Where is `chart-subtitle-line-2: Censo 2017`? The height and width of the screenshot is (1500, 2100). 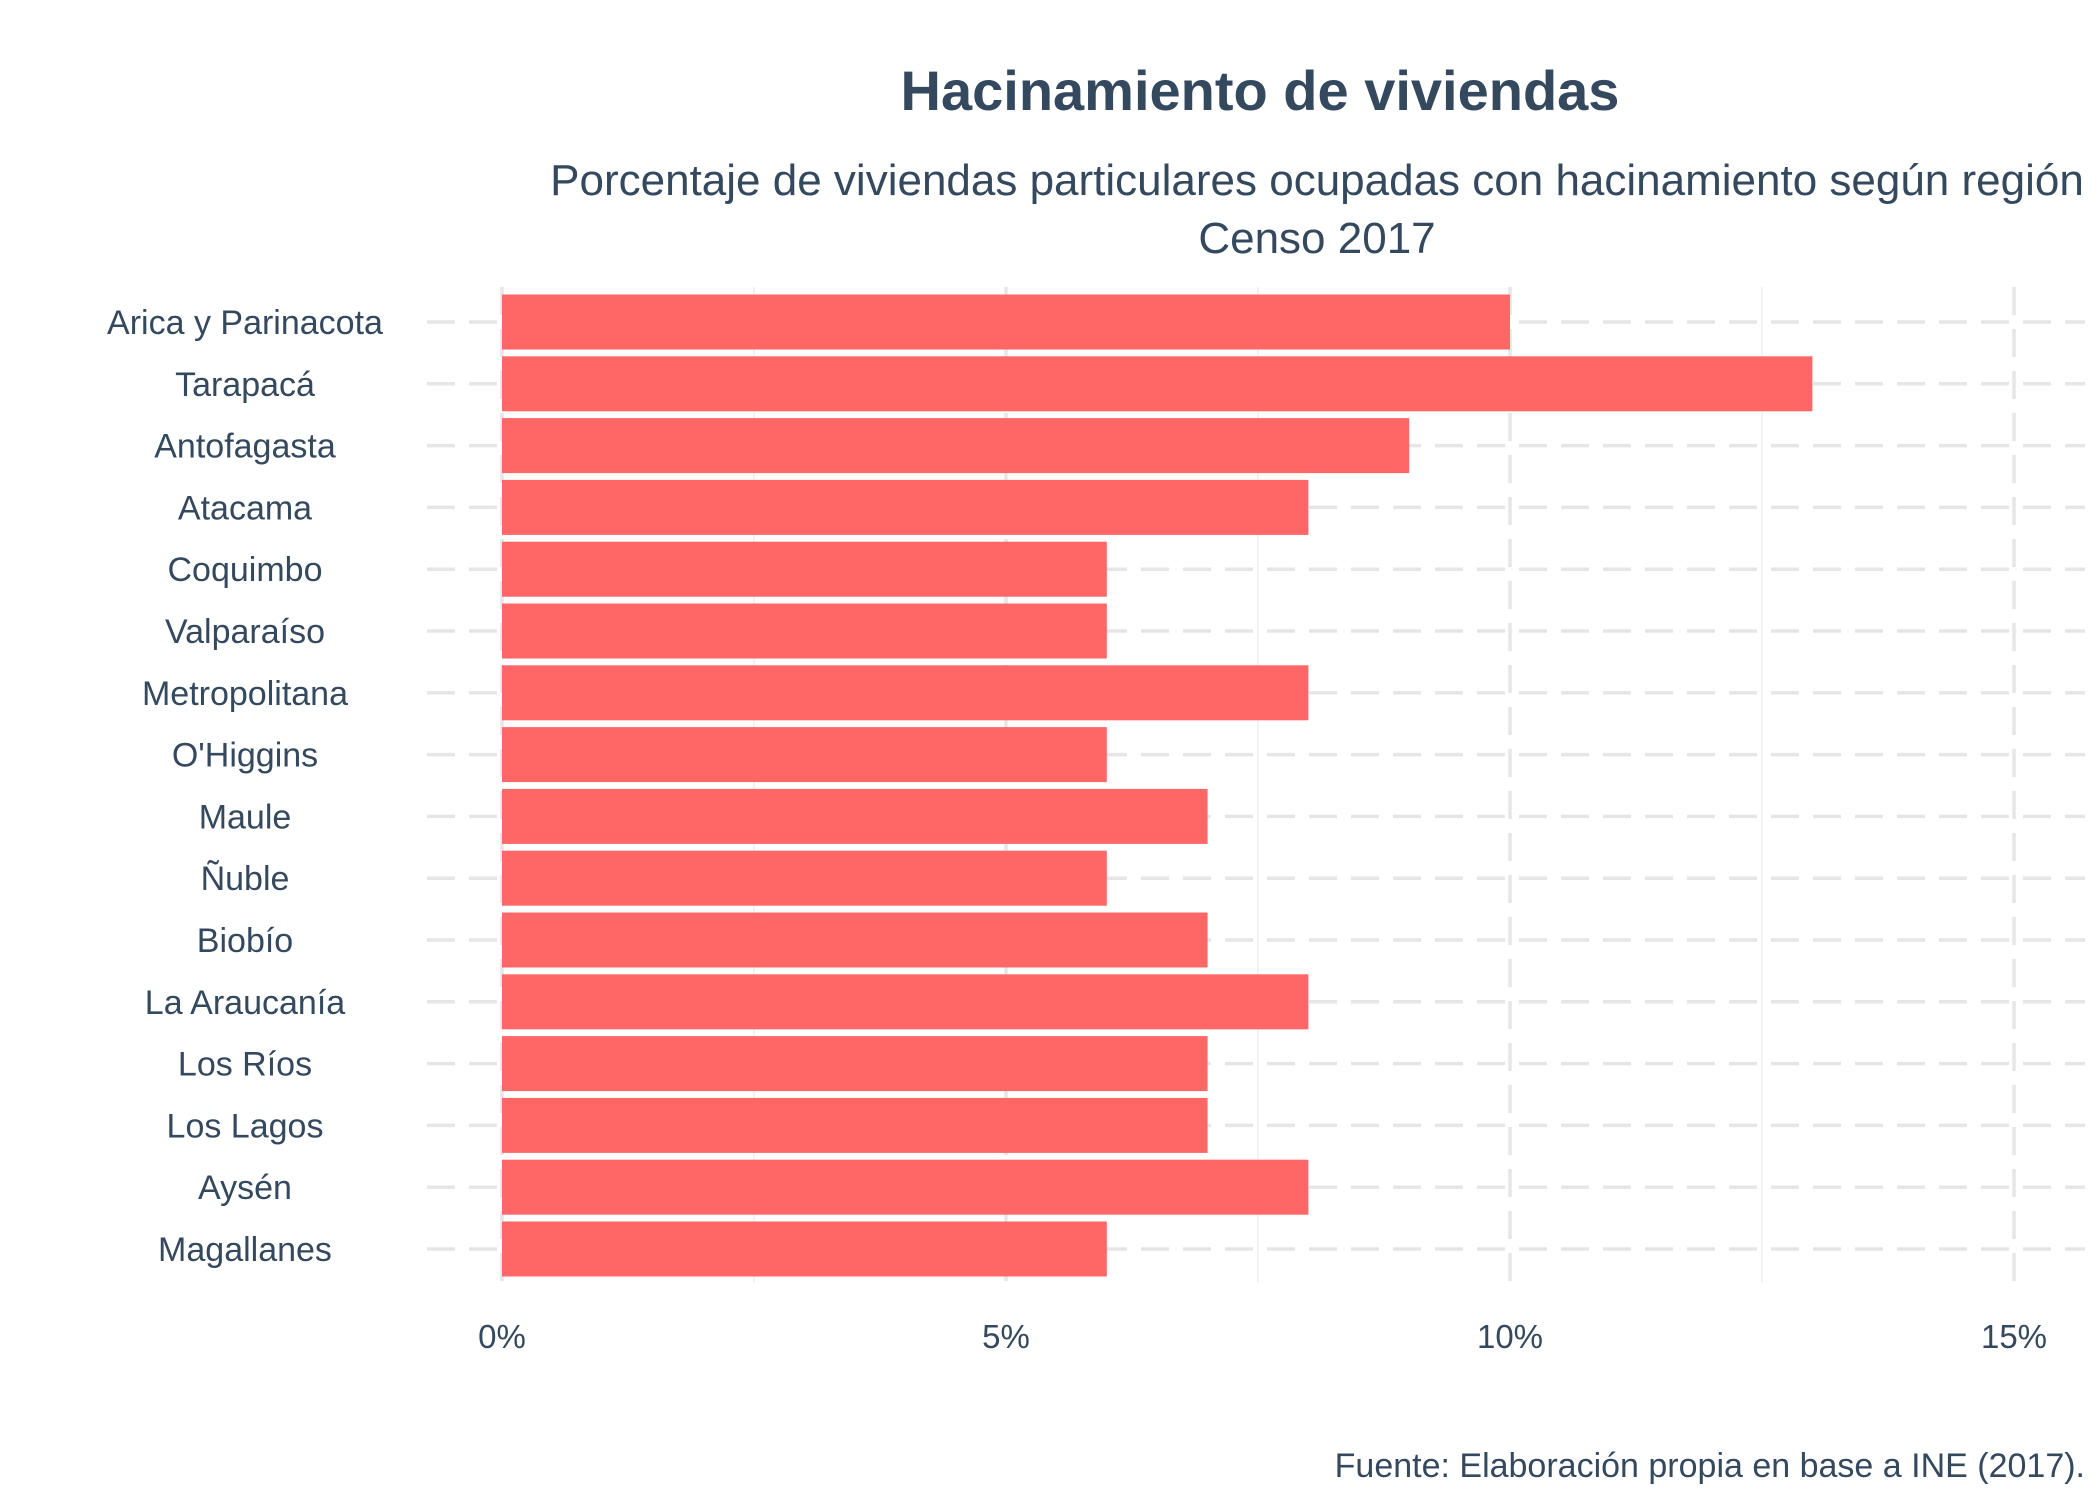 chart-subtitle-line-2: Censo 2017 is located at coordinates (1316, 238).